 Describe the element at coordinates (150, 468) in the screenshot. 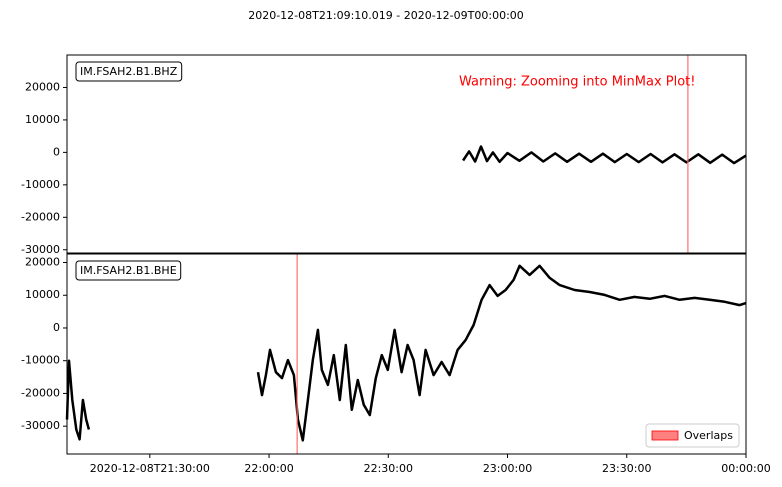

I see `x-tick-label: 2020-12-08T21:30:00` at that location.